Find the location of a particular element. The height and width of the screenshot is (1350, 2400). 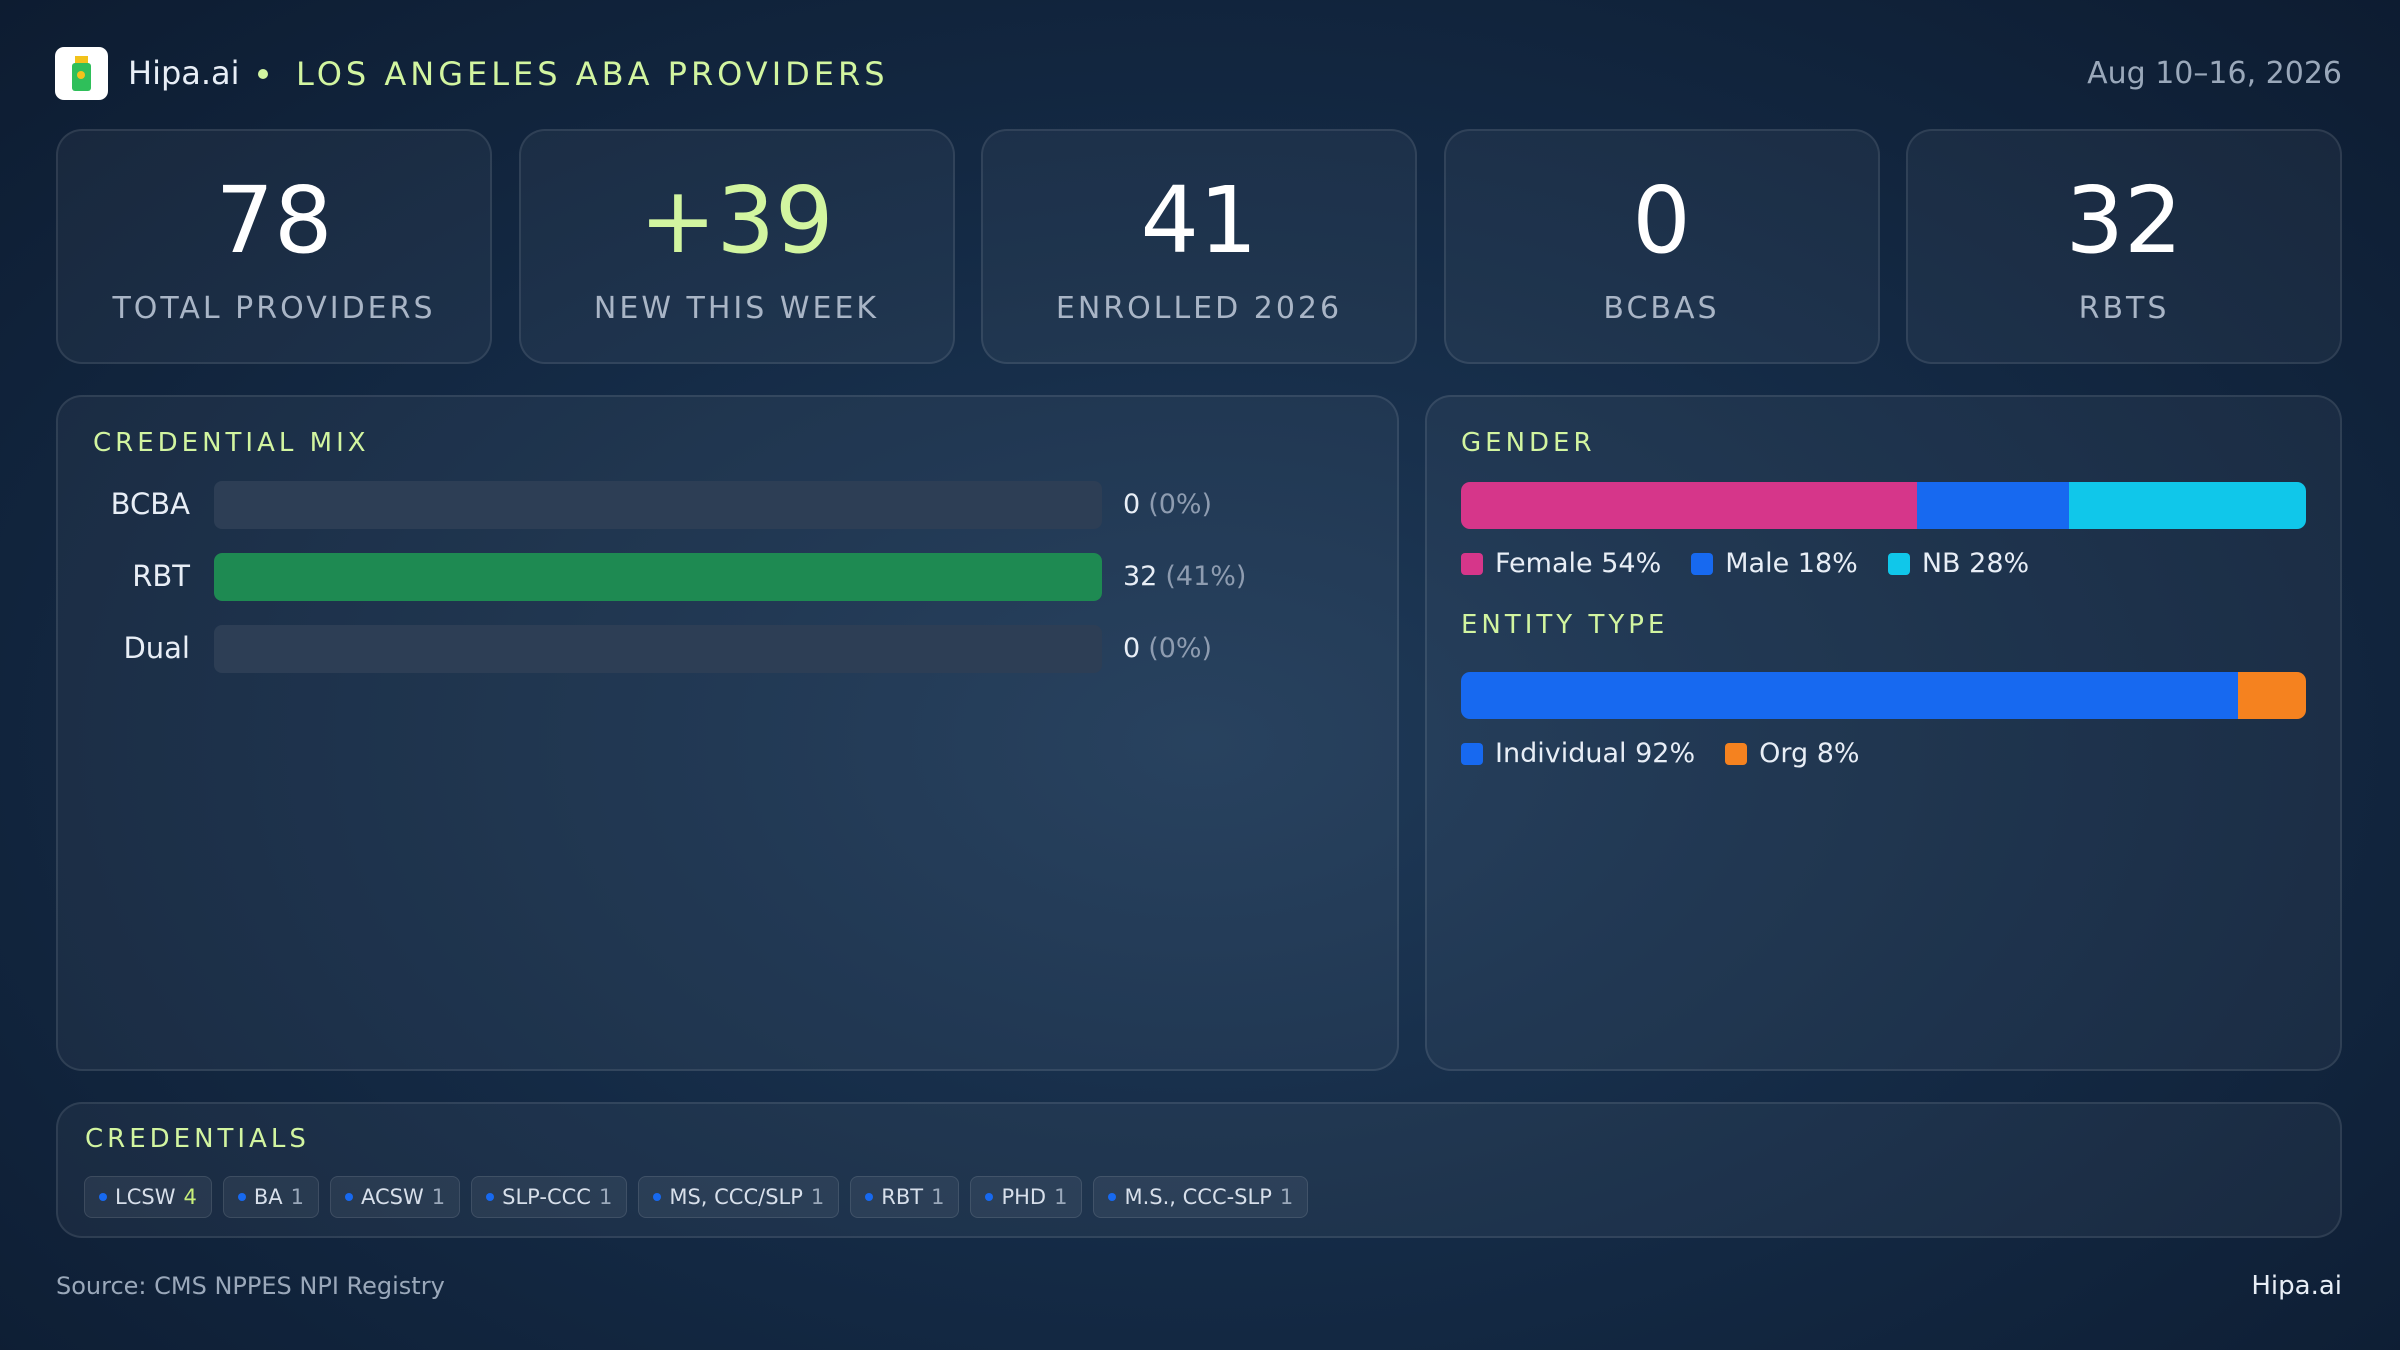

legend-item: Female 54% is located at coordinates (1561, 563).